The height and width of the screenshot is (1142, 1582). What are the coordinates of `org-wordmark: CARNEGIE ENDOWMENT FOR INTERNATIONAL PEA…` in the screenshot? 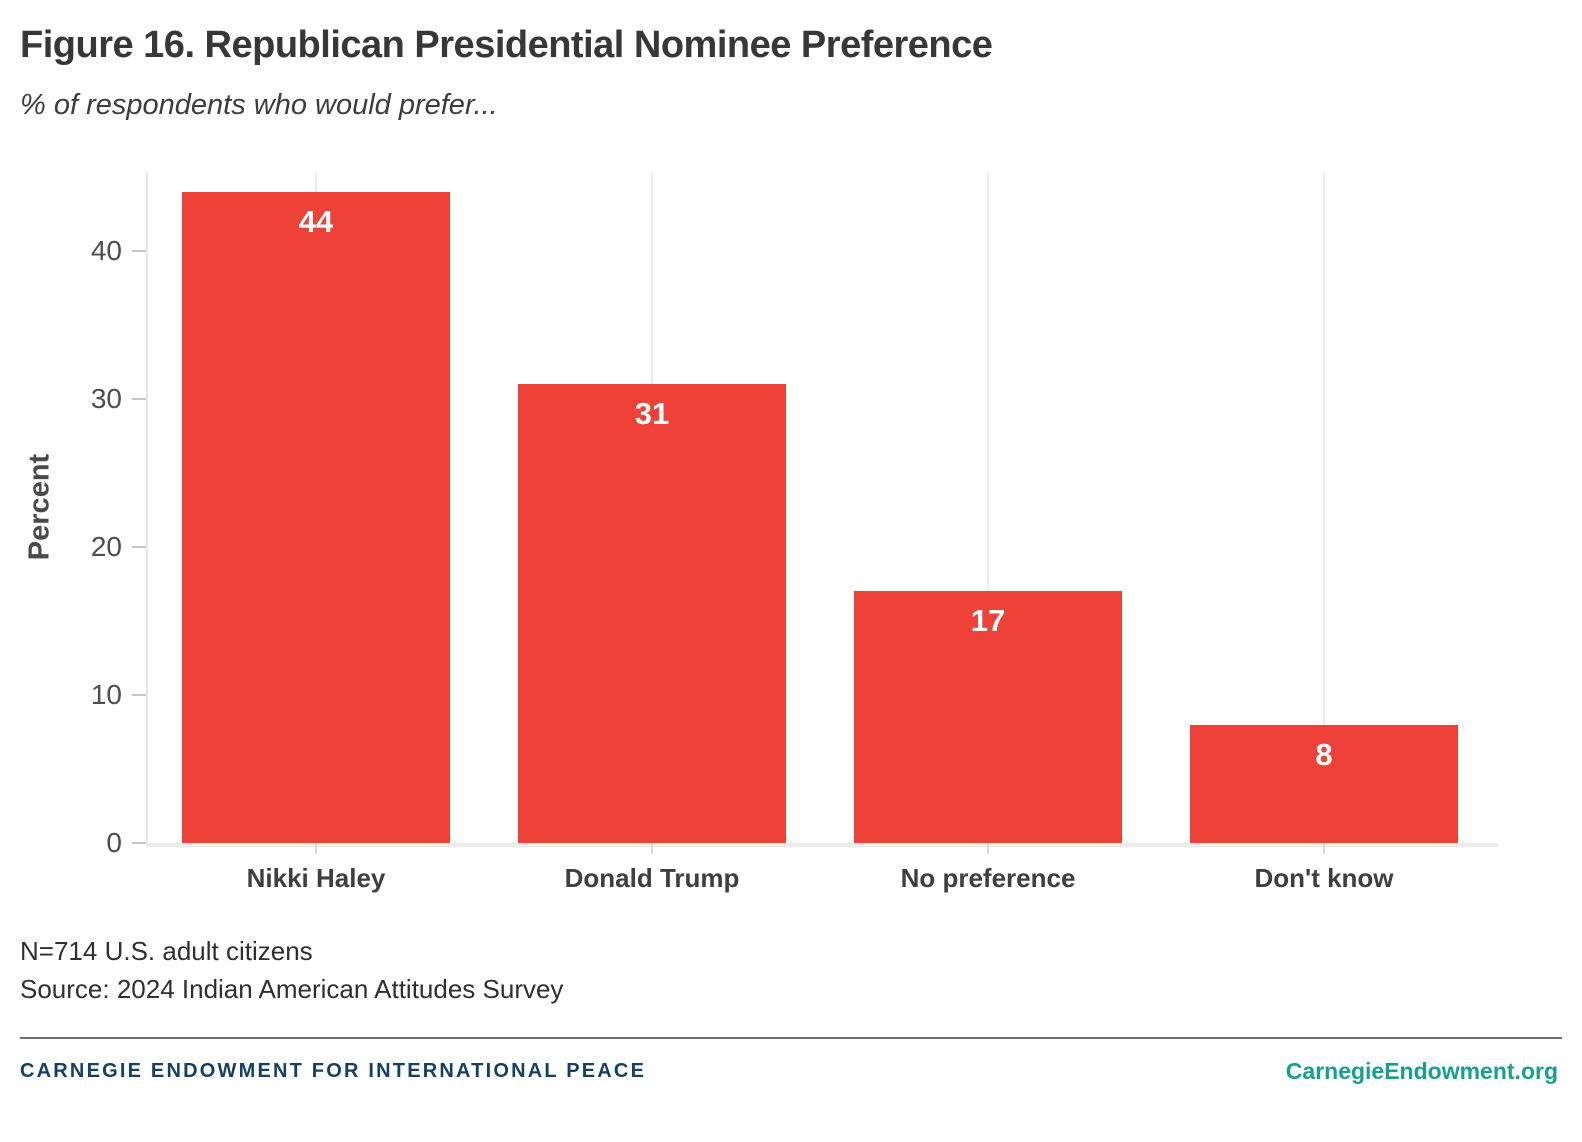 It's located at (333, 1071).